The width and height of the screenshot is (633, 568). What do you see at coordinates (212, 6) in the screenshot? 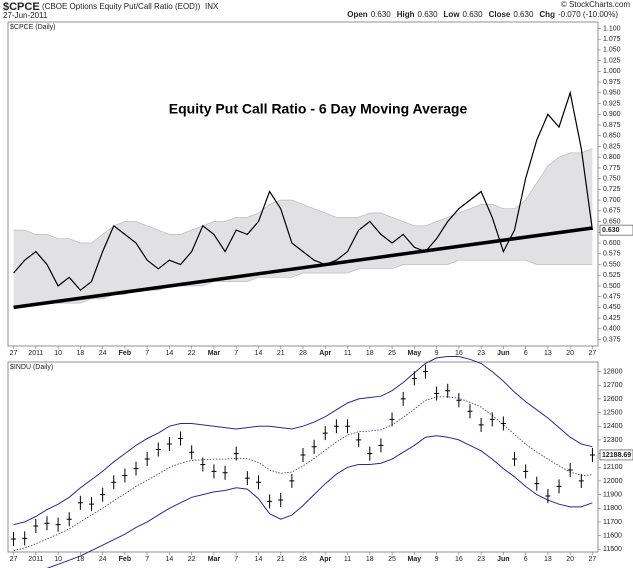
I see `exchange: INX` at bounding box center [212, 6].